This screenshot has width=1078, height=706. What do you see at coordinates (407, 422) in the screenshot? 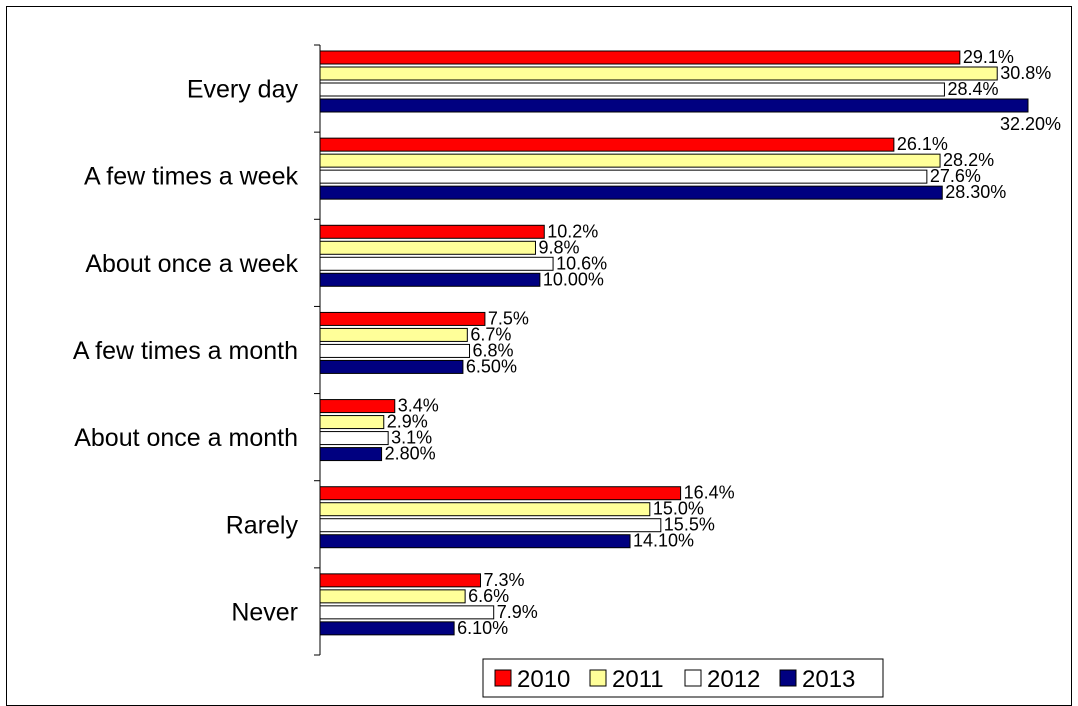
I see `data-label: 2.9%` at bounding box center [407, 422].